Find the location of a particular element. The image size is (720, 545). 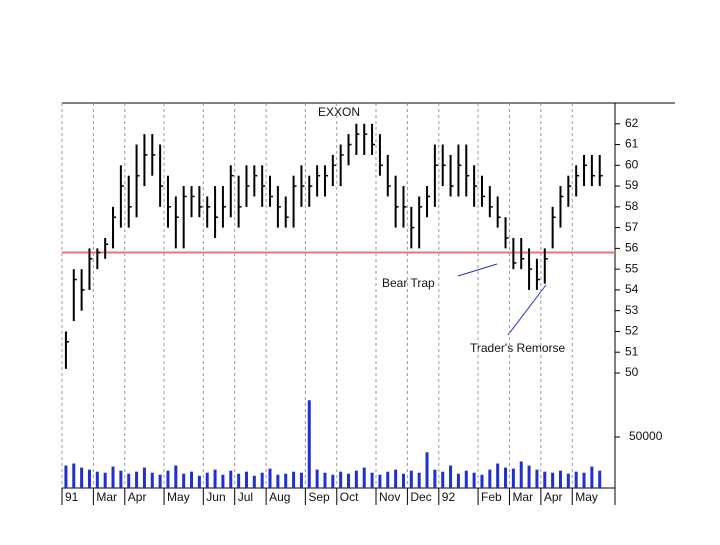

x-tick-label: Jun is located at coordinates (215, 497).